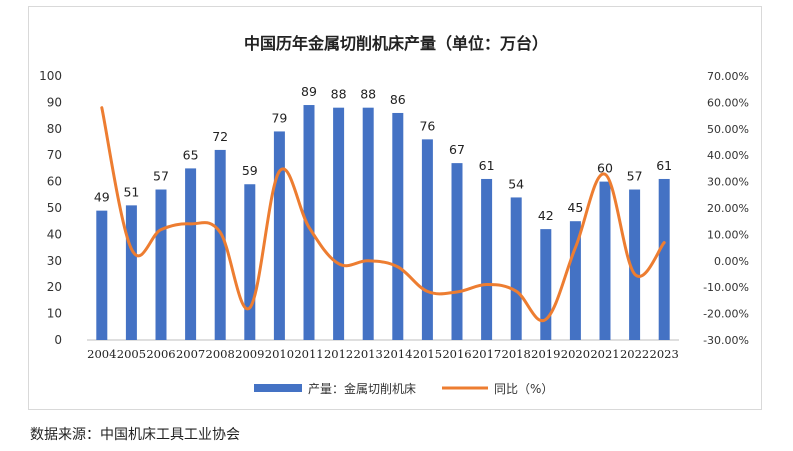 This screenshot has height=451, width=793. I want to click on y-left-tick-label: 70, so click(54, 155).